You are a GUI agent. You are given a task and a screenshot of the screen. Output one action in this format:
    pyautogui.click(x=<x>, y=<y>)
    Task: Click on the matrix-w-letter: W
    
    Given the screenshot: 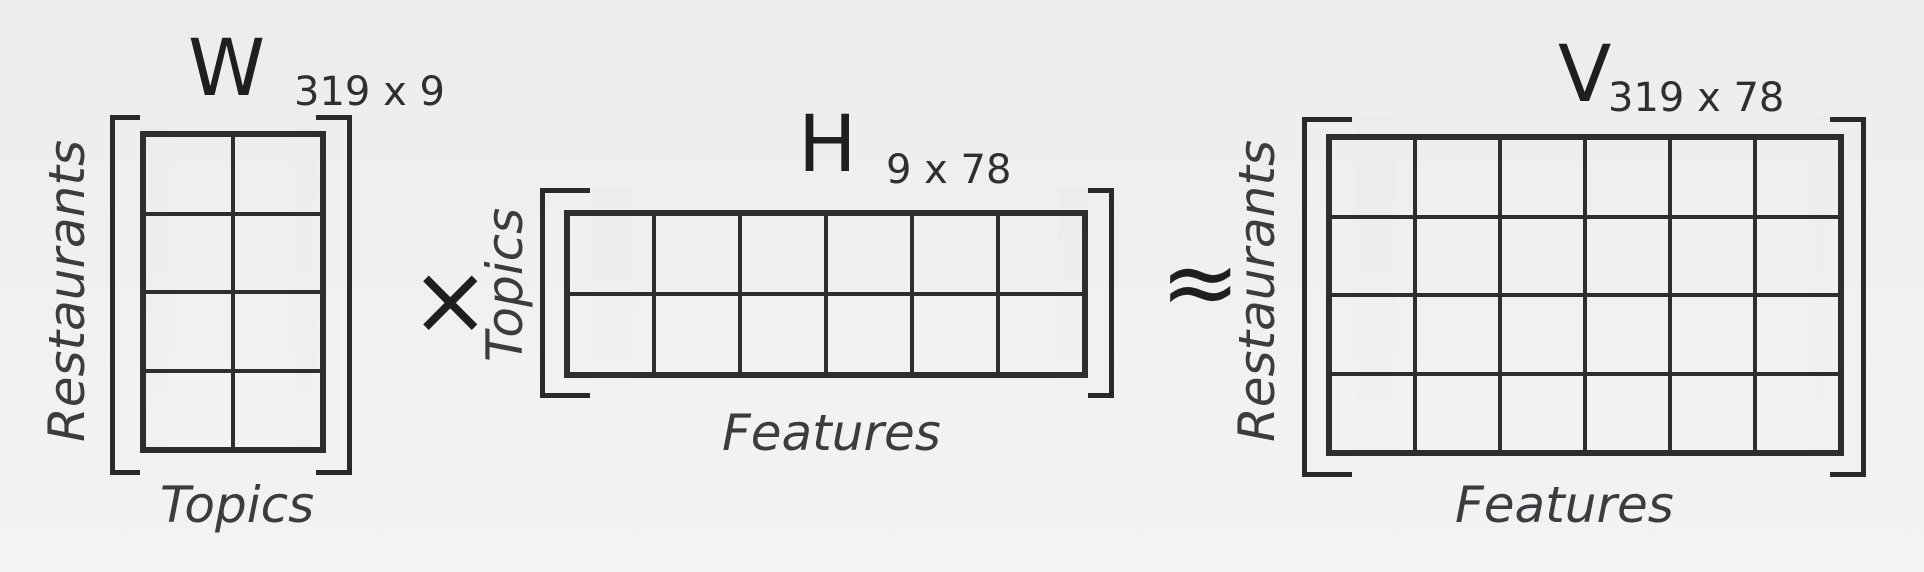 What is the action you would take?
    pyautogui.click(x=227, y=69)
    